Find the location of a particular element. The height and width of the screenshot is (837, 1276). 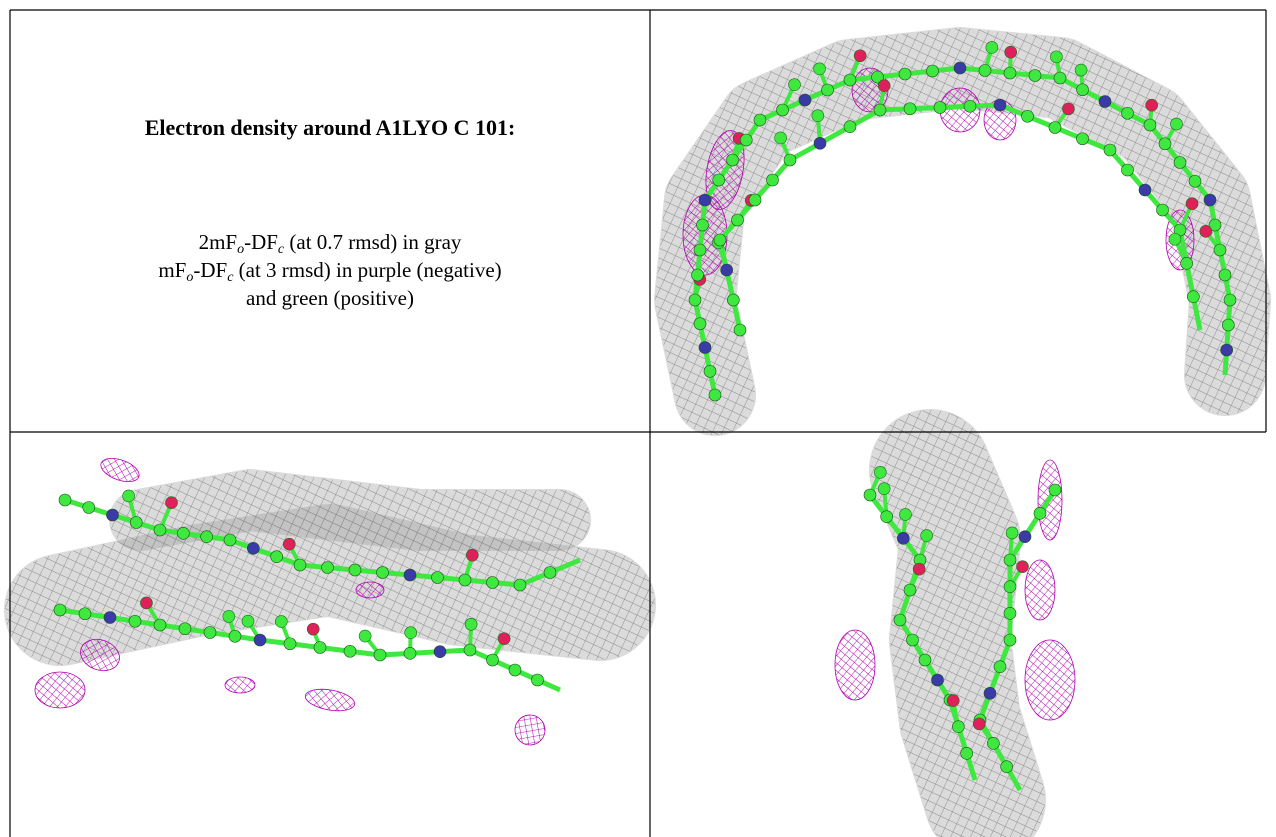

legend-text: and green (positive) is located at coordinates (330, 298).